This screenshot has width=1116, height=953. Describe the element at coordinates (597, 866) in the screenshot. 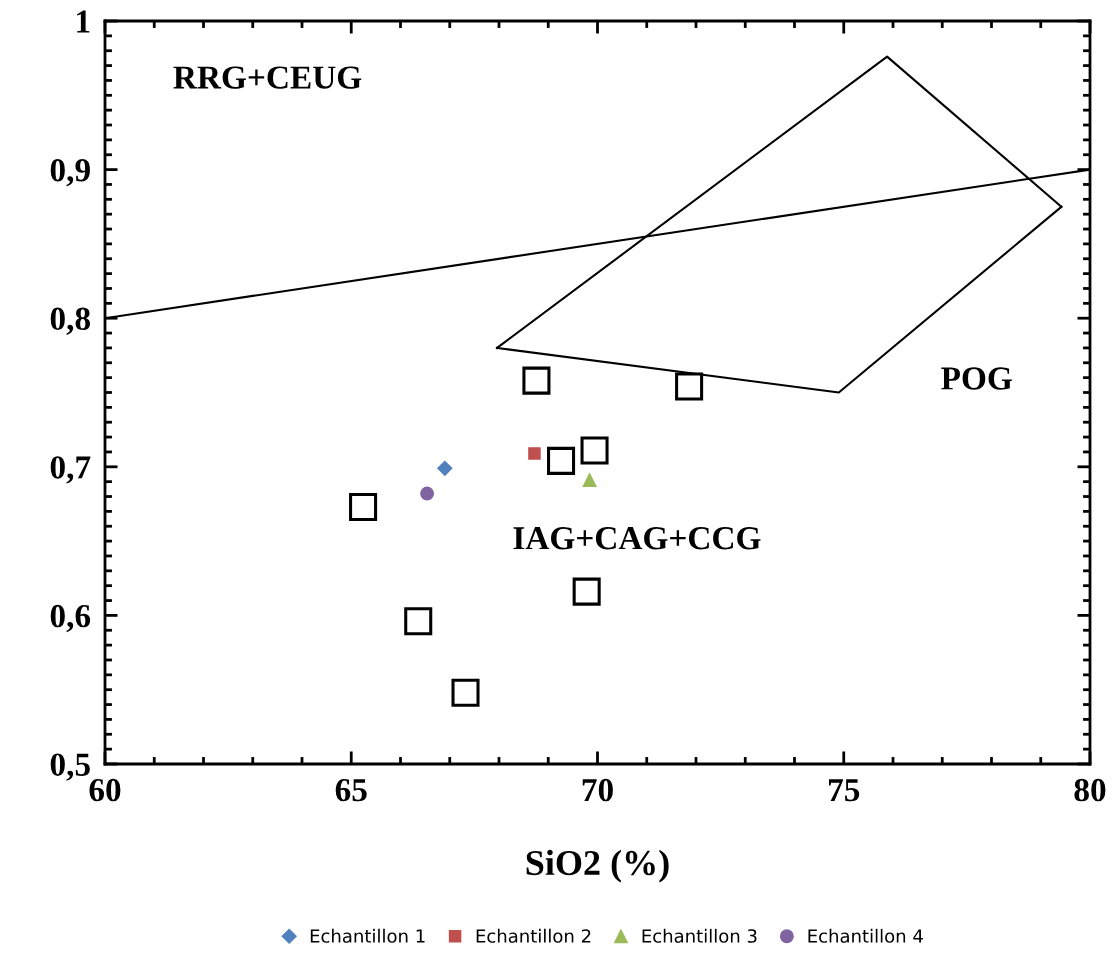

I see `x-axis-title: SiO2 (%)` at that location.